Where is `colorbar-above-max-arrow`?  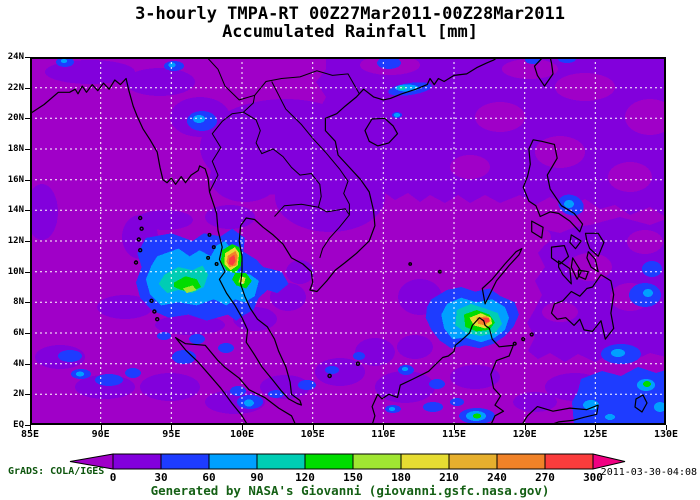
colorbar-above-max-arrow is located at coordinates (609, 461).